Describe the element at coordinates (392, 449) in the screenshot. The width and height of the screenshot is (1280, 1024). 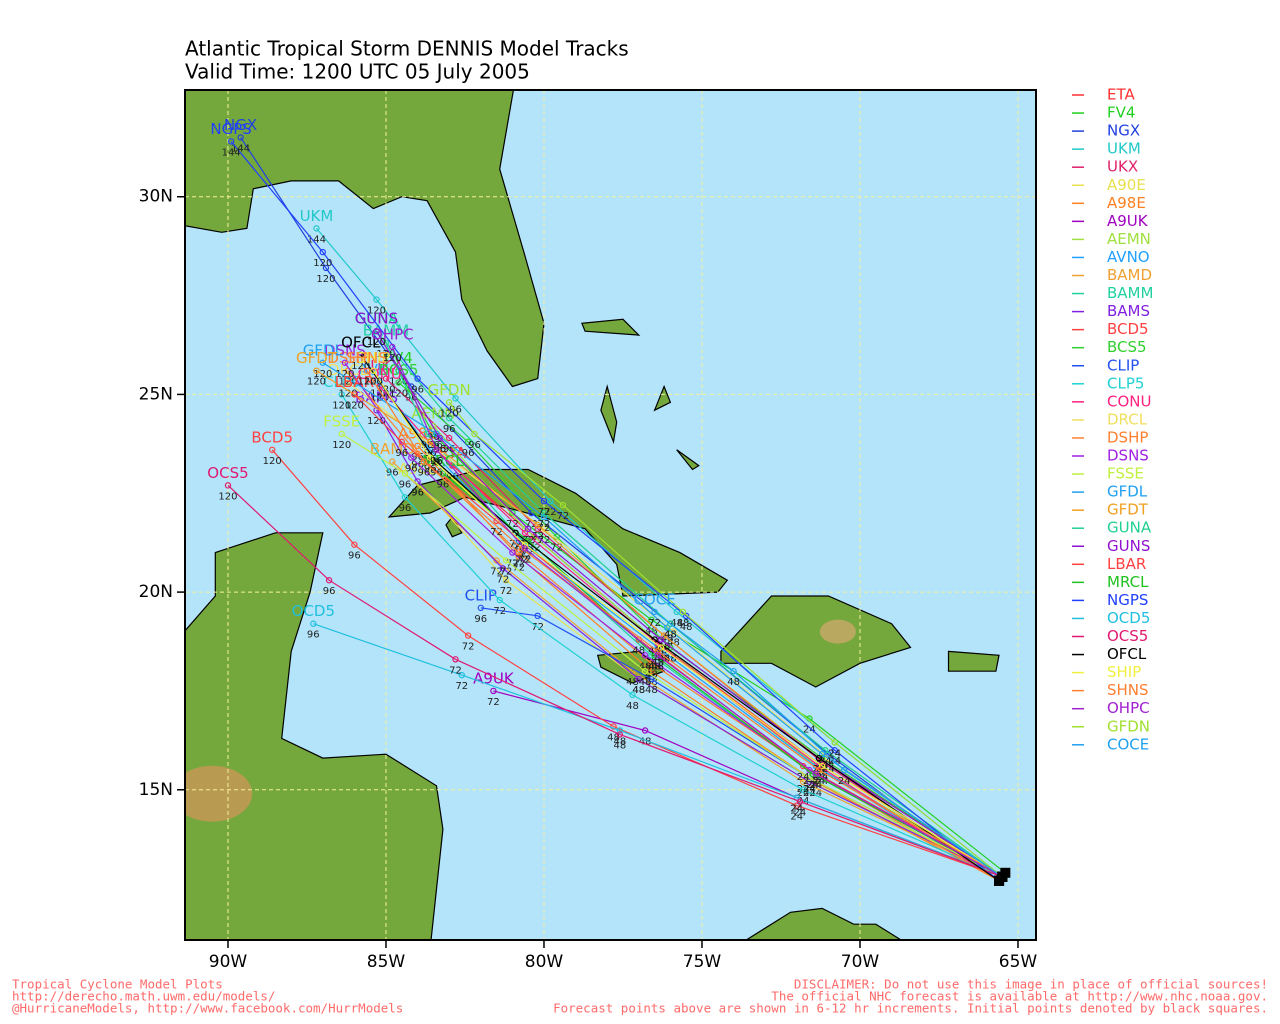
I see `track-name: BAMD` at that location.